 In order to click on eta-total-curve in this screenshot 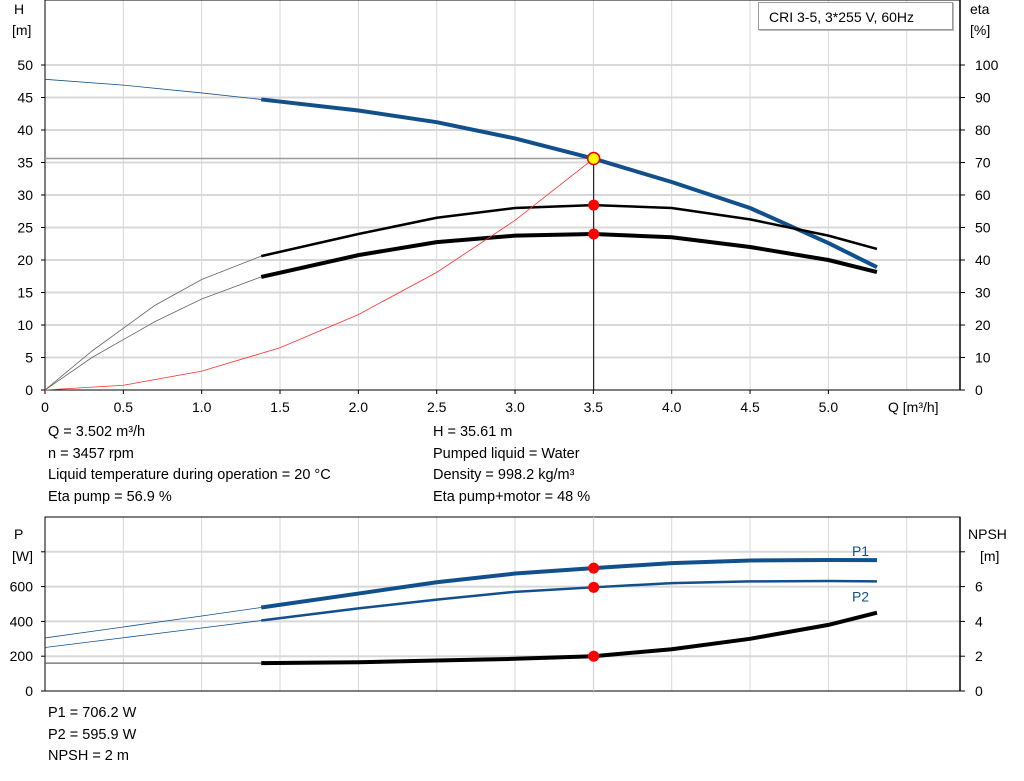, I will do `click(569, 255)`.